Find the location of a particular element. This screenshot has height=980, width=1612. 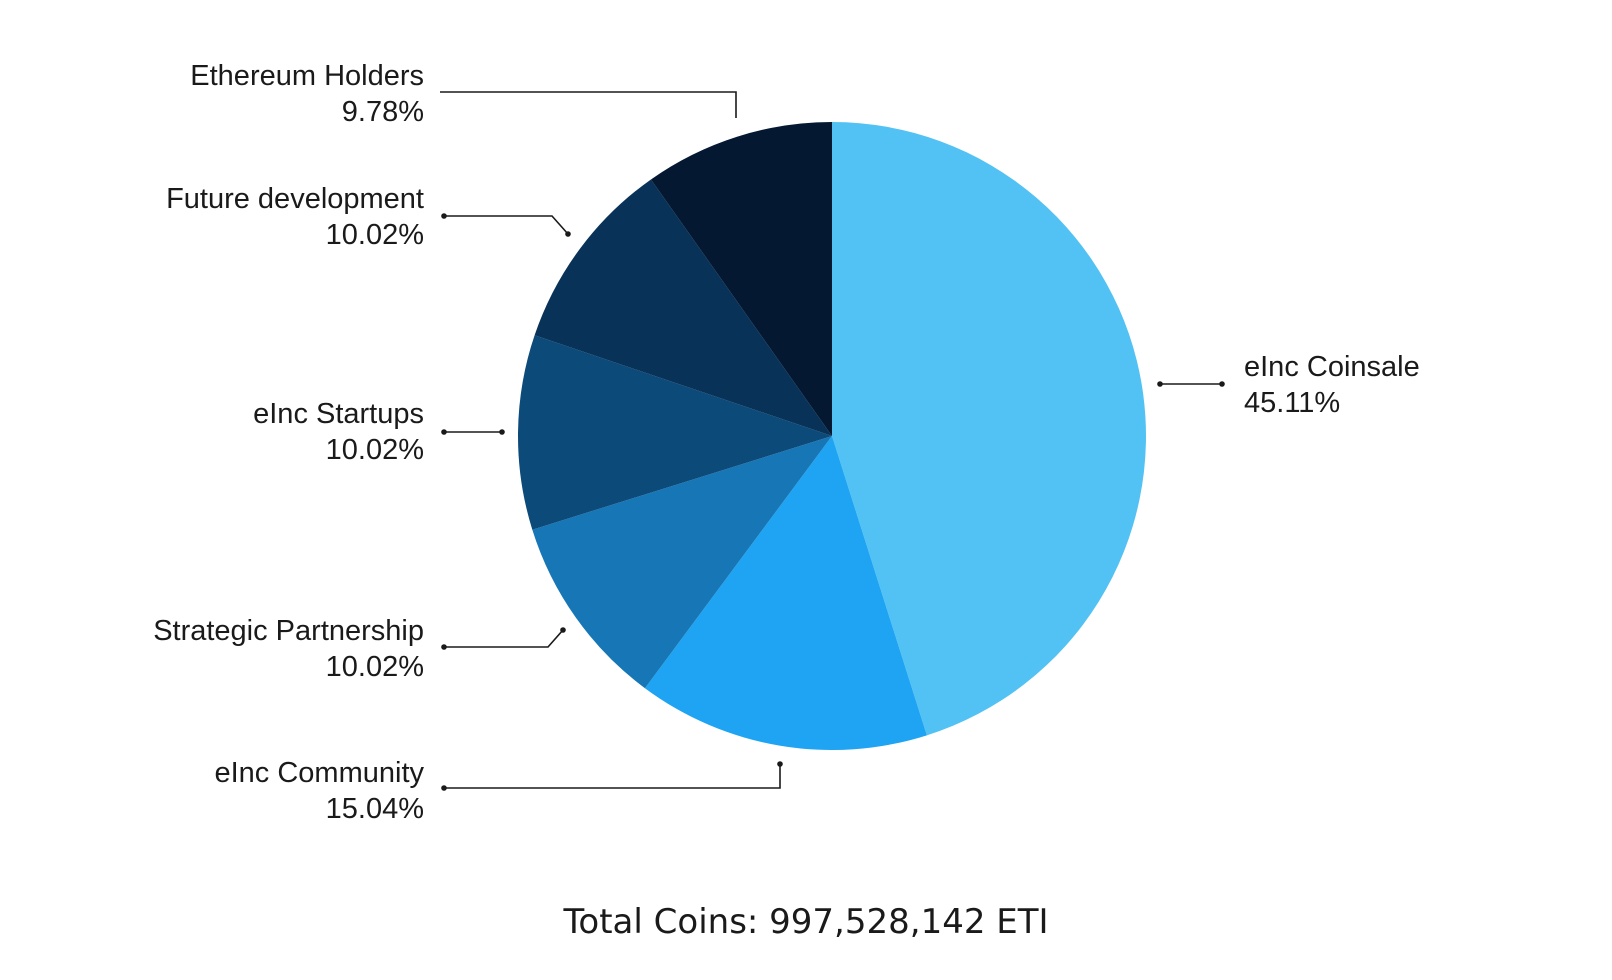

slice-value-future-development: 10.02% is located at coordinates (375, 235).